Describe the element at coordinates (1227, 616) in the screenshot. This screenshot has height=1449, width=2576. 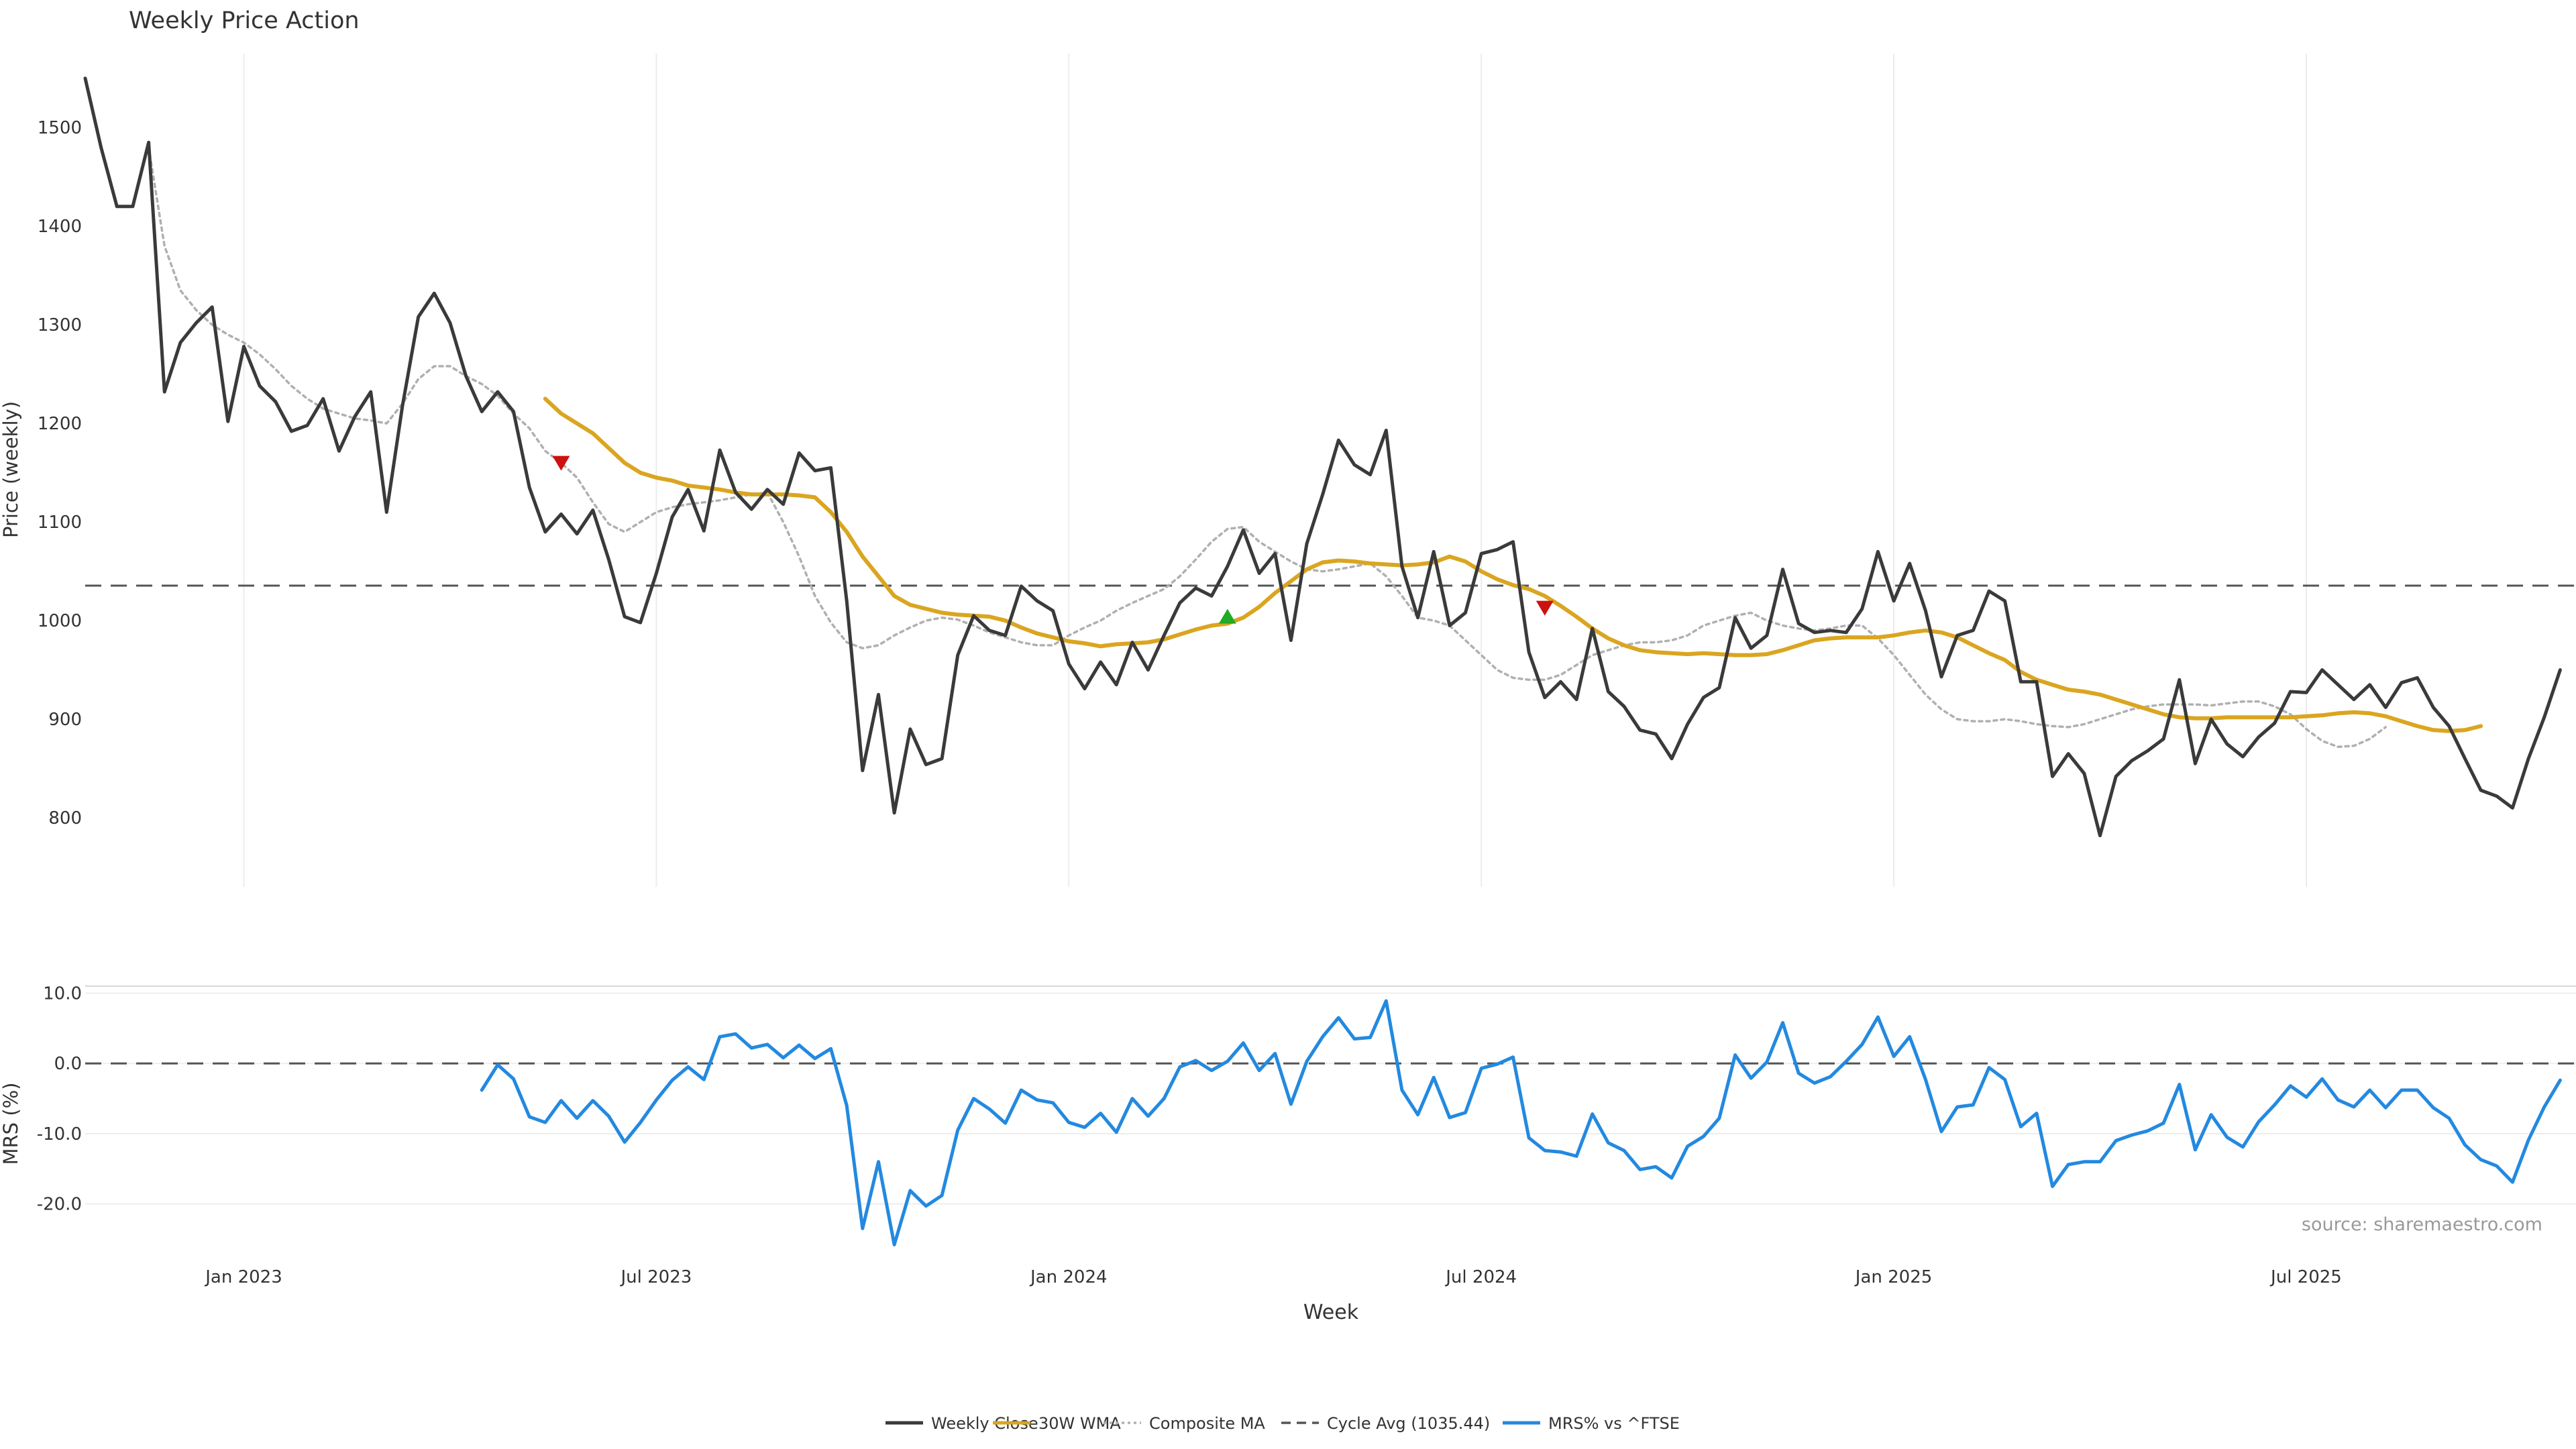
I see `buy-signal-marker` at that location.